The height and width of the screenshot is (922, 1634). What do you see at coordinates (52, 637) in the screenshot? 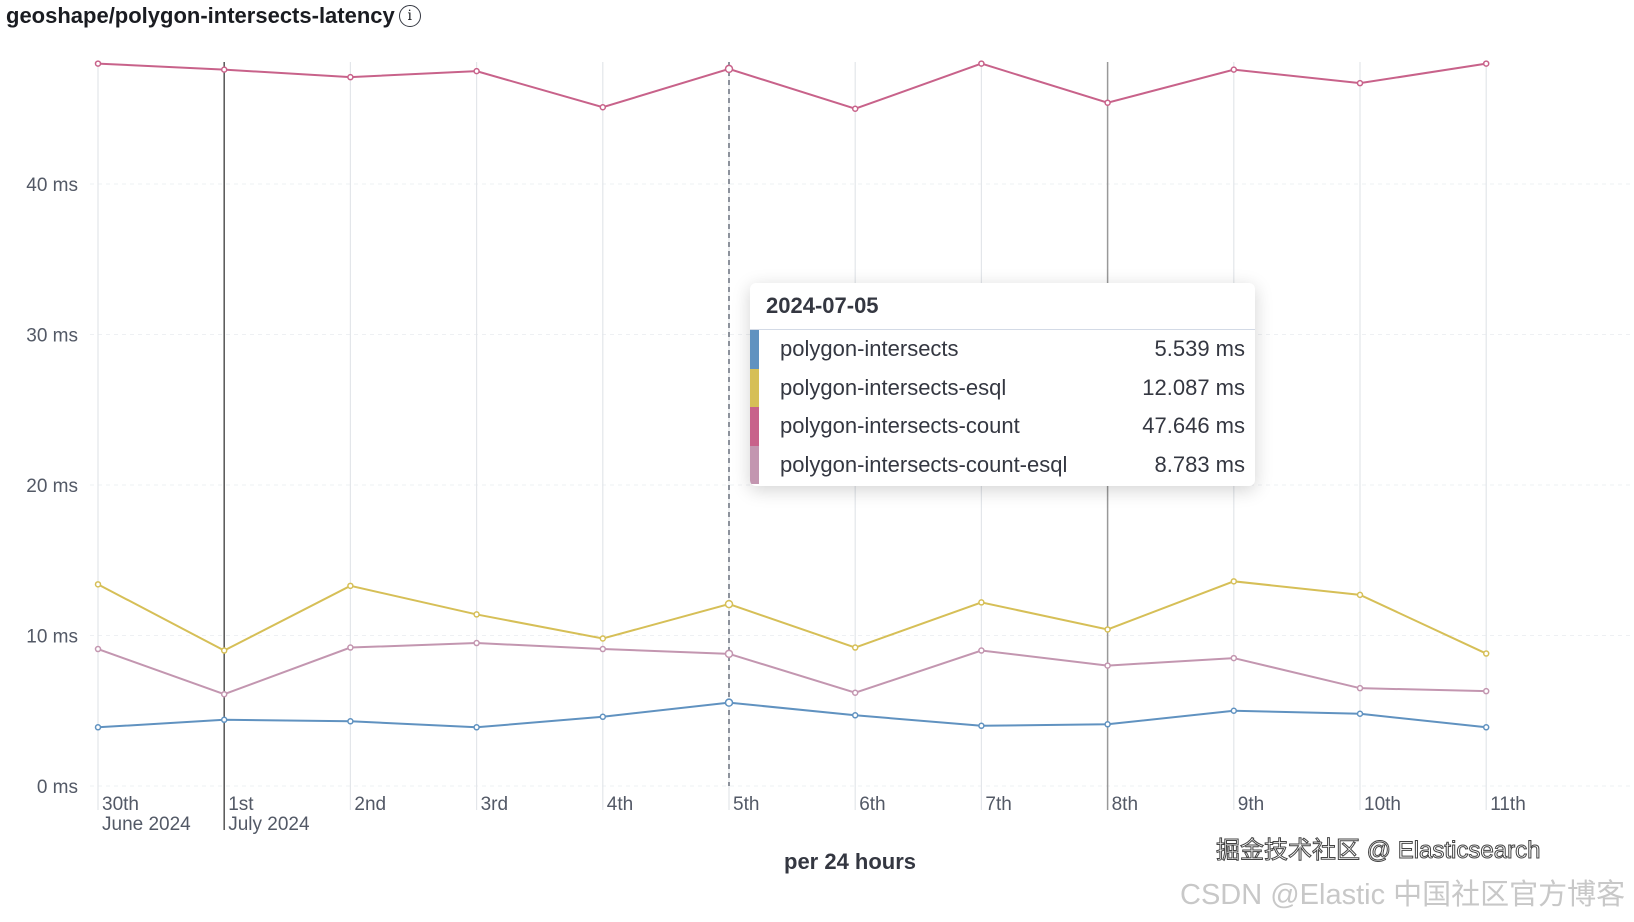
I see `y-tick-label: 10 ms` at bounding box center [52, 637].